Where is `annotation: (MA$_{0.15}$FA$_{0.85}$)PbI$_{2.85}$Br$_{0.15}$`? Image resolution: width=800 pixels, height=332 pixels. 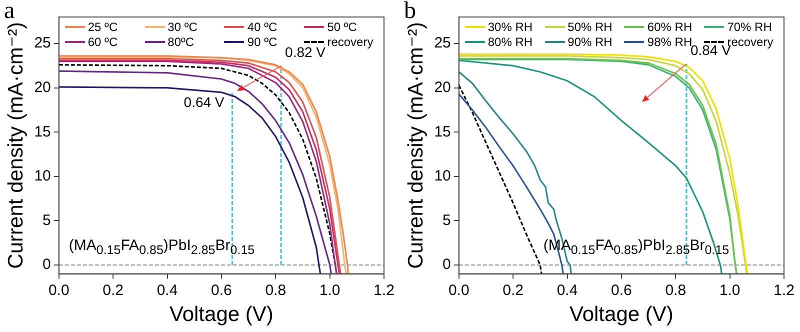
annotation: (MA$_{0.15}$FA$_{0.85}$)PbI$_{2.85}$Br$_{0.15}$ is located at coordinates (161, 246).